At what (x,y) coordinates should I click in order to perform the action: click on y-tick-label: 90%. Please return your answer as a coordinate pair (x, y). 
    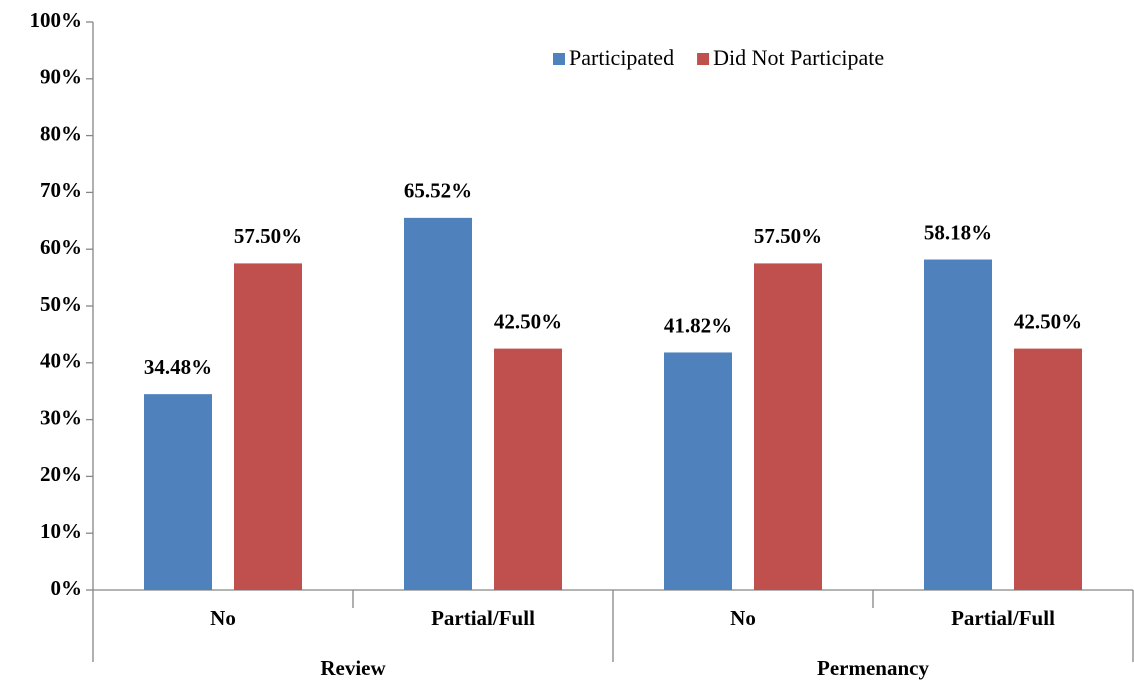
    Looking at the image, I should click on (61, 77).